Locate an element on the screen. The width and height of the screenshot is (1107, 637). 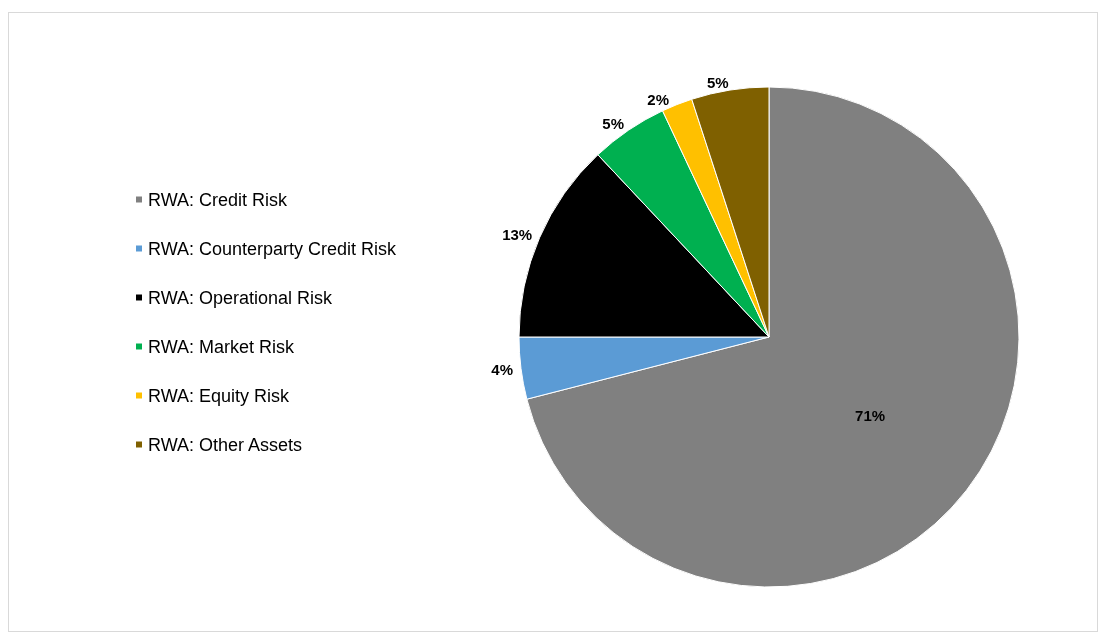
legend-label: RWA: Credit Risk is located at coordinates (218, 199).